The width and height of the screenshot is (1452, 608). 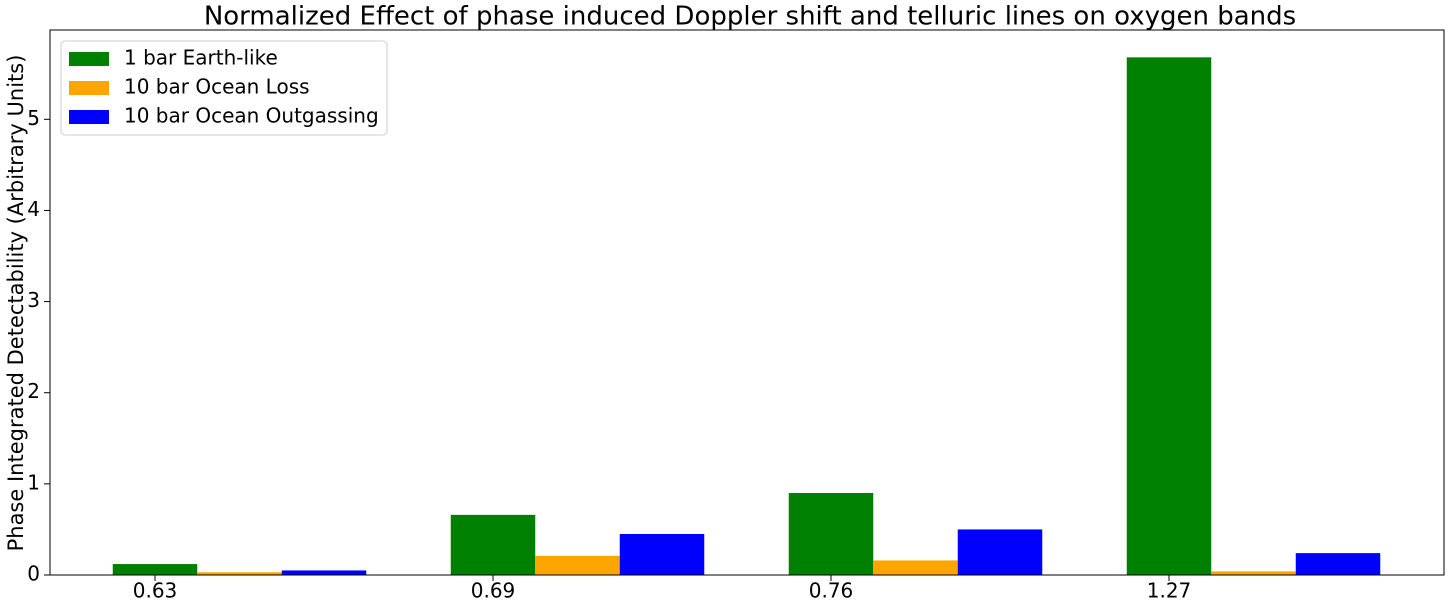 I want to click on y-tick-label: 2, so click(x=33, y=391).